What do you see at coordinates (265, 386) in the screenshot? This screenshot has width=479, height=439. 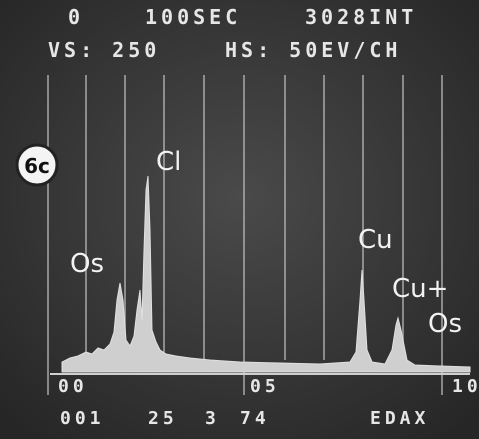 I see `axis-label: 05` at bounding box center [265, 386].